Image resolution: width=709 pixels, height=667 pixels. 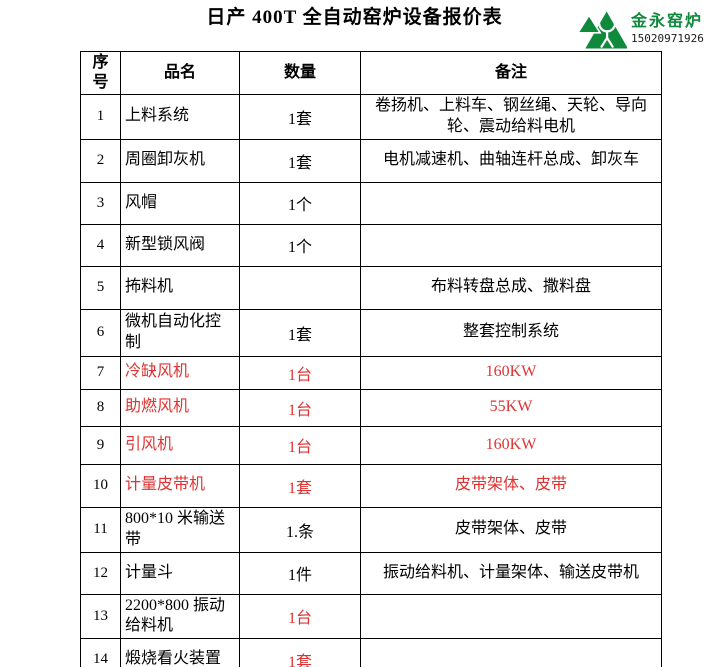 What do you see at coordinates (300, 287) in the screenshot?
I see `quantity-cell` at bounding box center [300, 287].